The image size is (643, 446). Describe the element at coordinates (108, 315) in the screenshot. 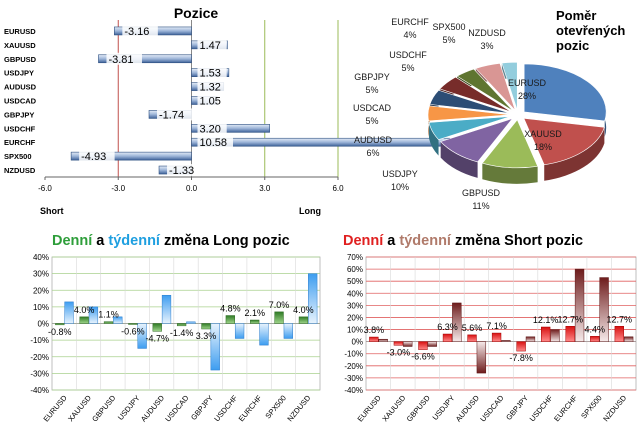

I see `data-label: 1.1%` at that location.